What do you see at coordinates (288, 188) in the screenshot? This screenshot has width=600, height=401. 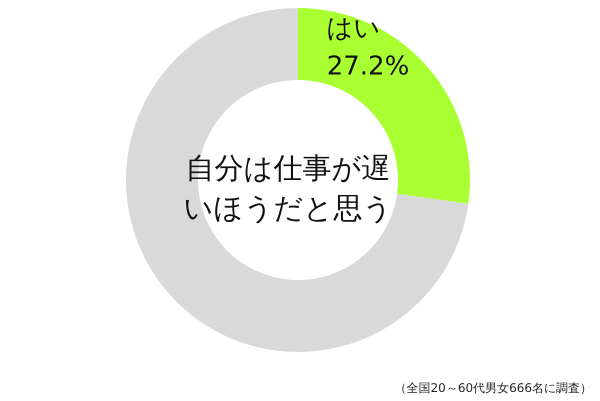 I see `text: 自分は仕事が遅いほうだと思う` at bounding box center [288, 188].